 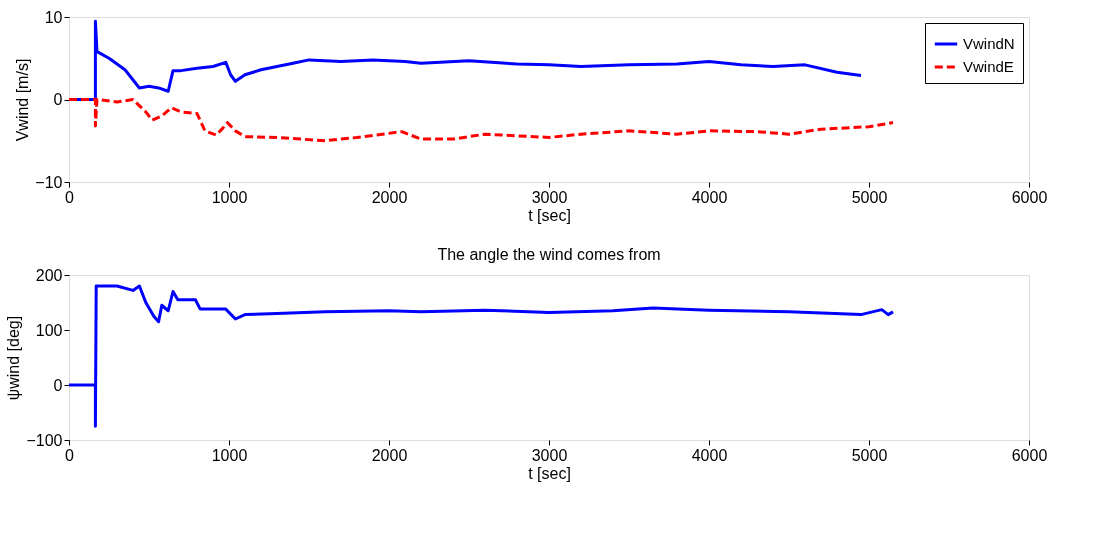 I want to click on y-tick-label: 100, so click(x=49, y=330).